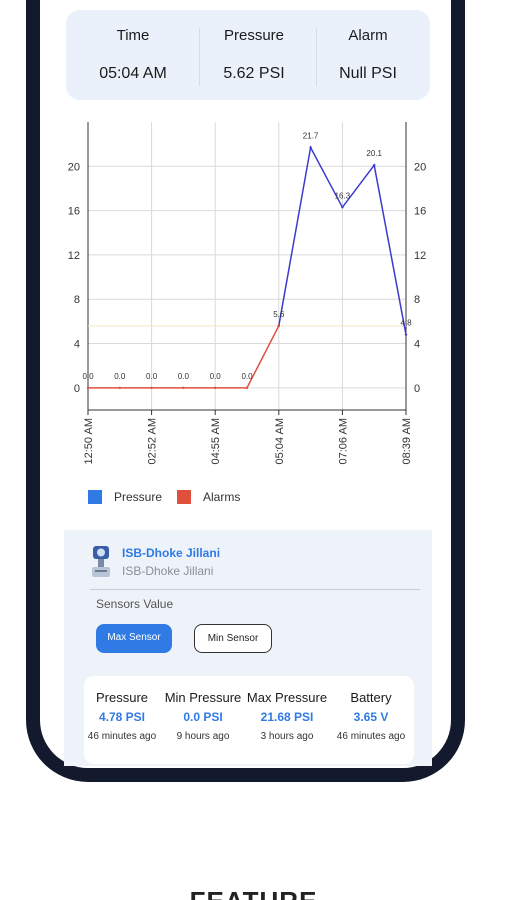  I want to click on time-value: 05:04 AM, so click(133, 73).